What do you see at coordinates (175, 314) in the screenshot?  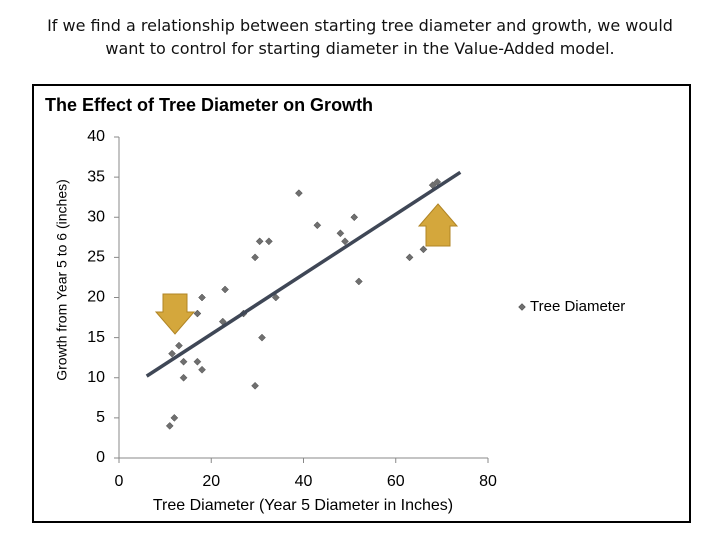 I see `down-arrow` at bounding box center [175, 314].